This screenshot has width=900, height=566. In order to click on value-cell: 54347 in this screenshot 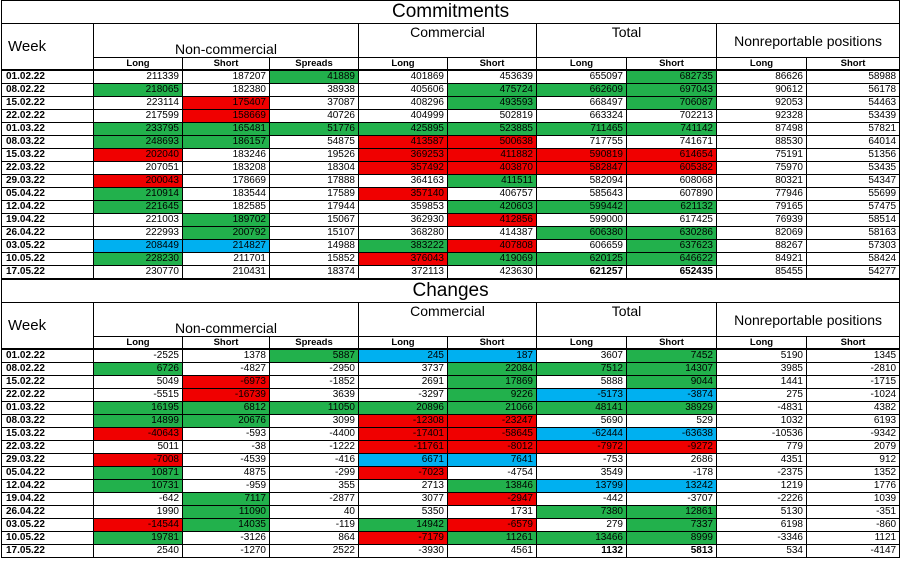, I will do `click(852, 181)`.